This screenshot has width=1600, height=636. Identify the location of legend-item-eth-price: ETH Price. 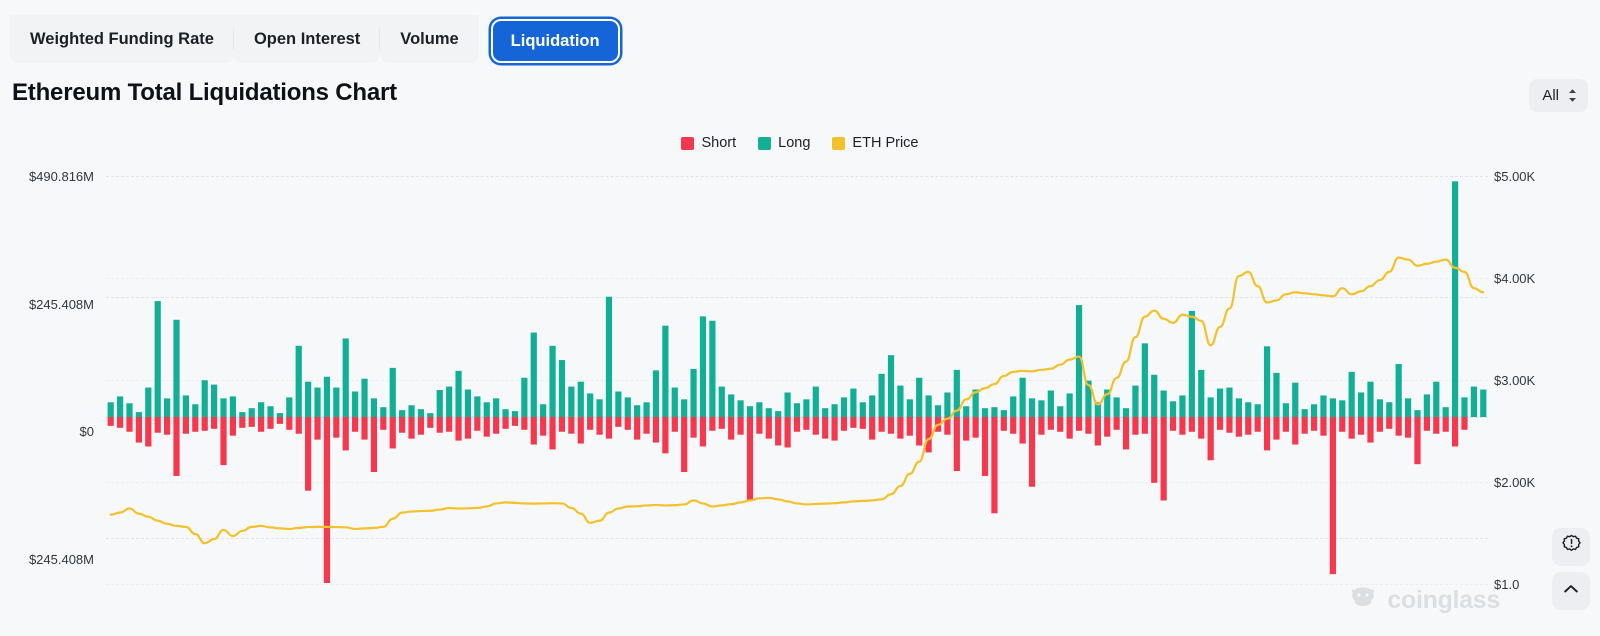
(875, 143).